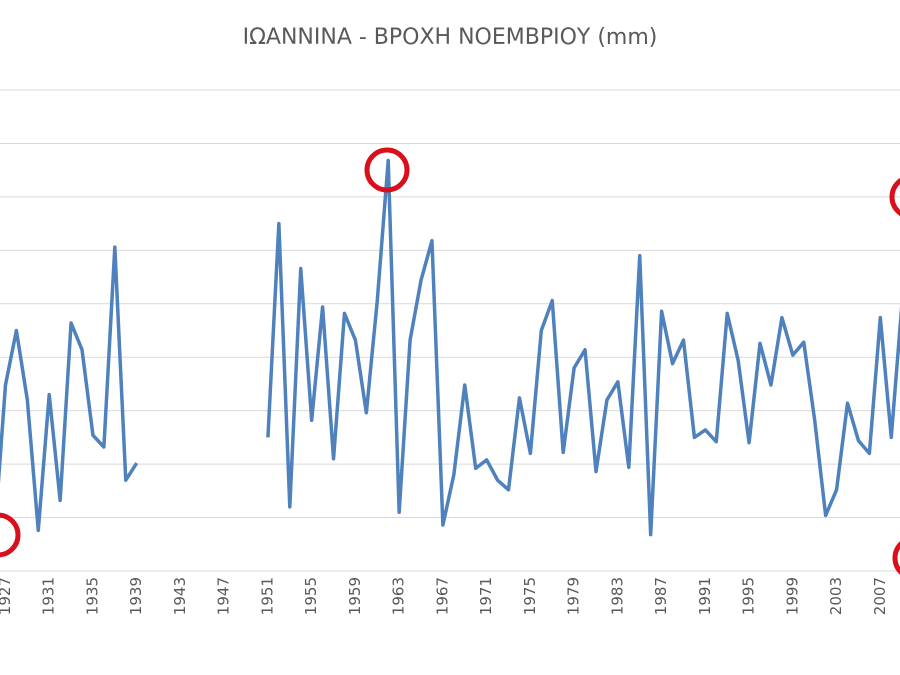  What do you see at coordinates (705, 596) in the screenshot?
I see `x-tick-label: 1991` at bounding box center [705, 596].